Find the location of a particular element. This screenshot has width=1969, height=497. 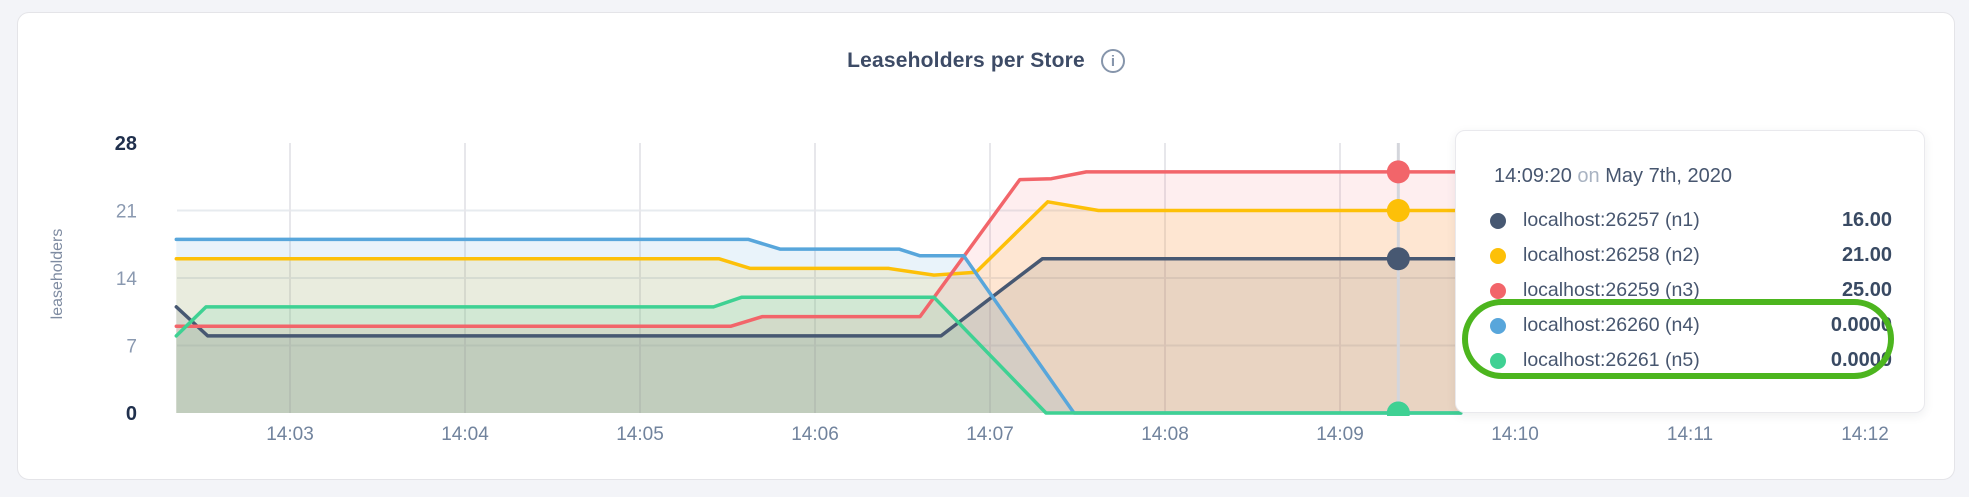

x-tick-label: 14:08 is located at coordinates (1165, 434).